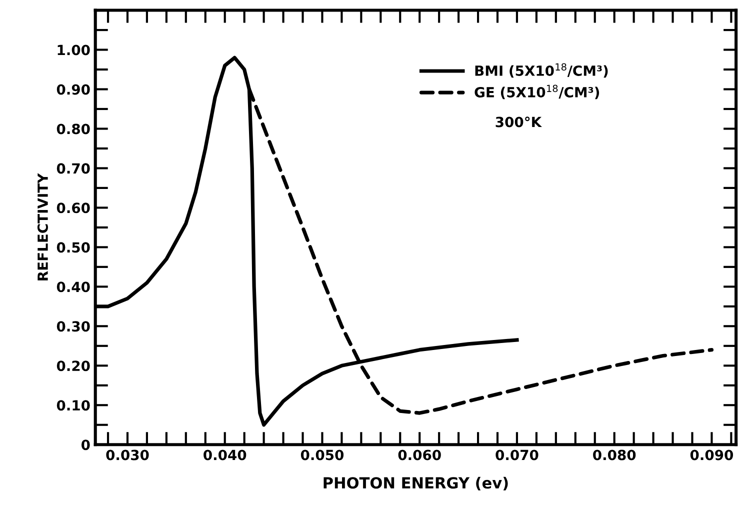 The width and height of the screenshot is (745, 514). I want to click on y-tick-label: 0.10, so click(73, 405).